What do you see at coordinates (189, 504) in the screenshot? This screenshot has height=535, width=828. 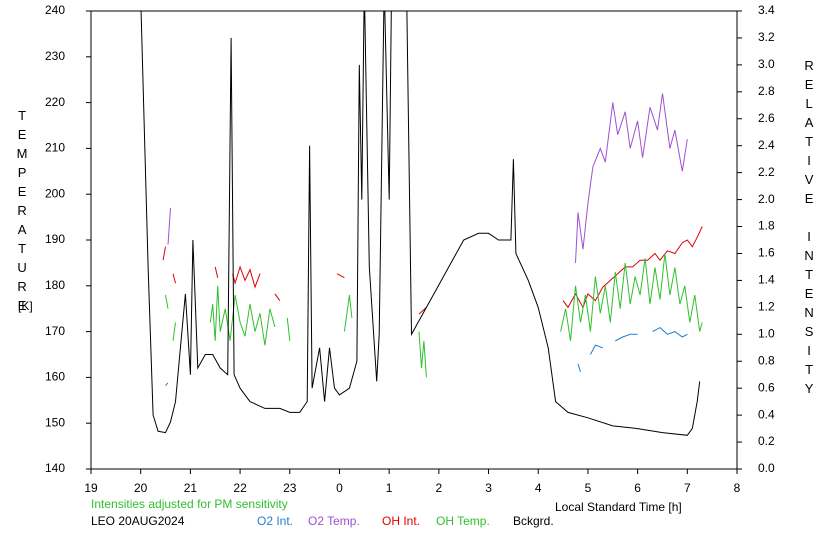 I see `note: Intensities adjusted for PM sensitivity` at bounding box center [189, 504].